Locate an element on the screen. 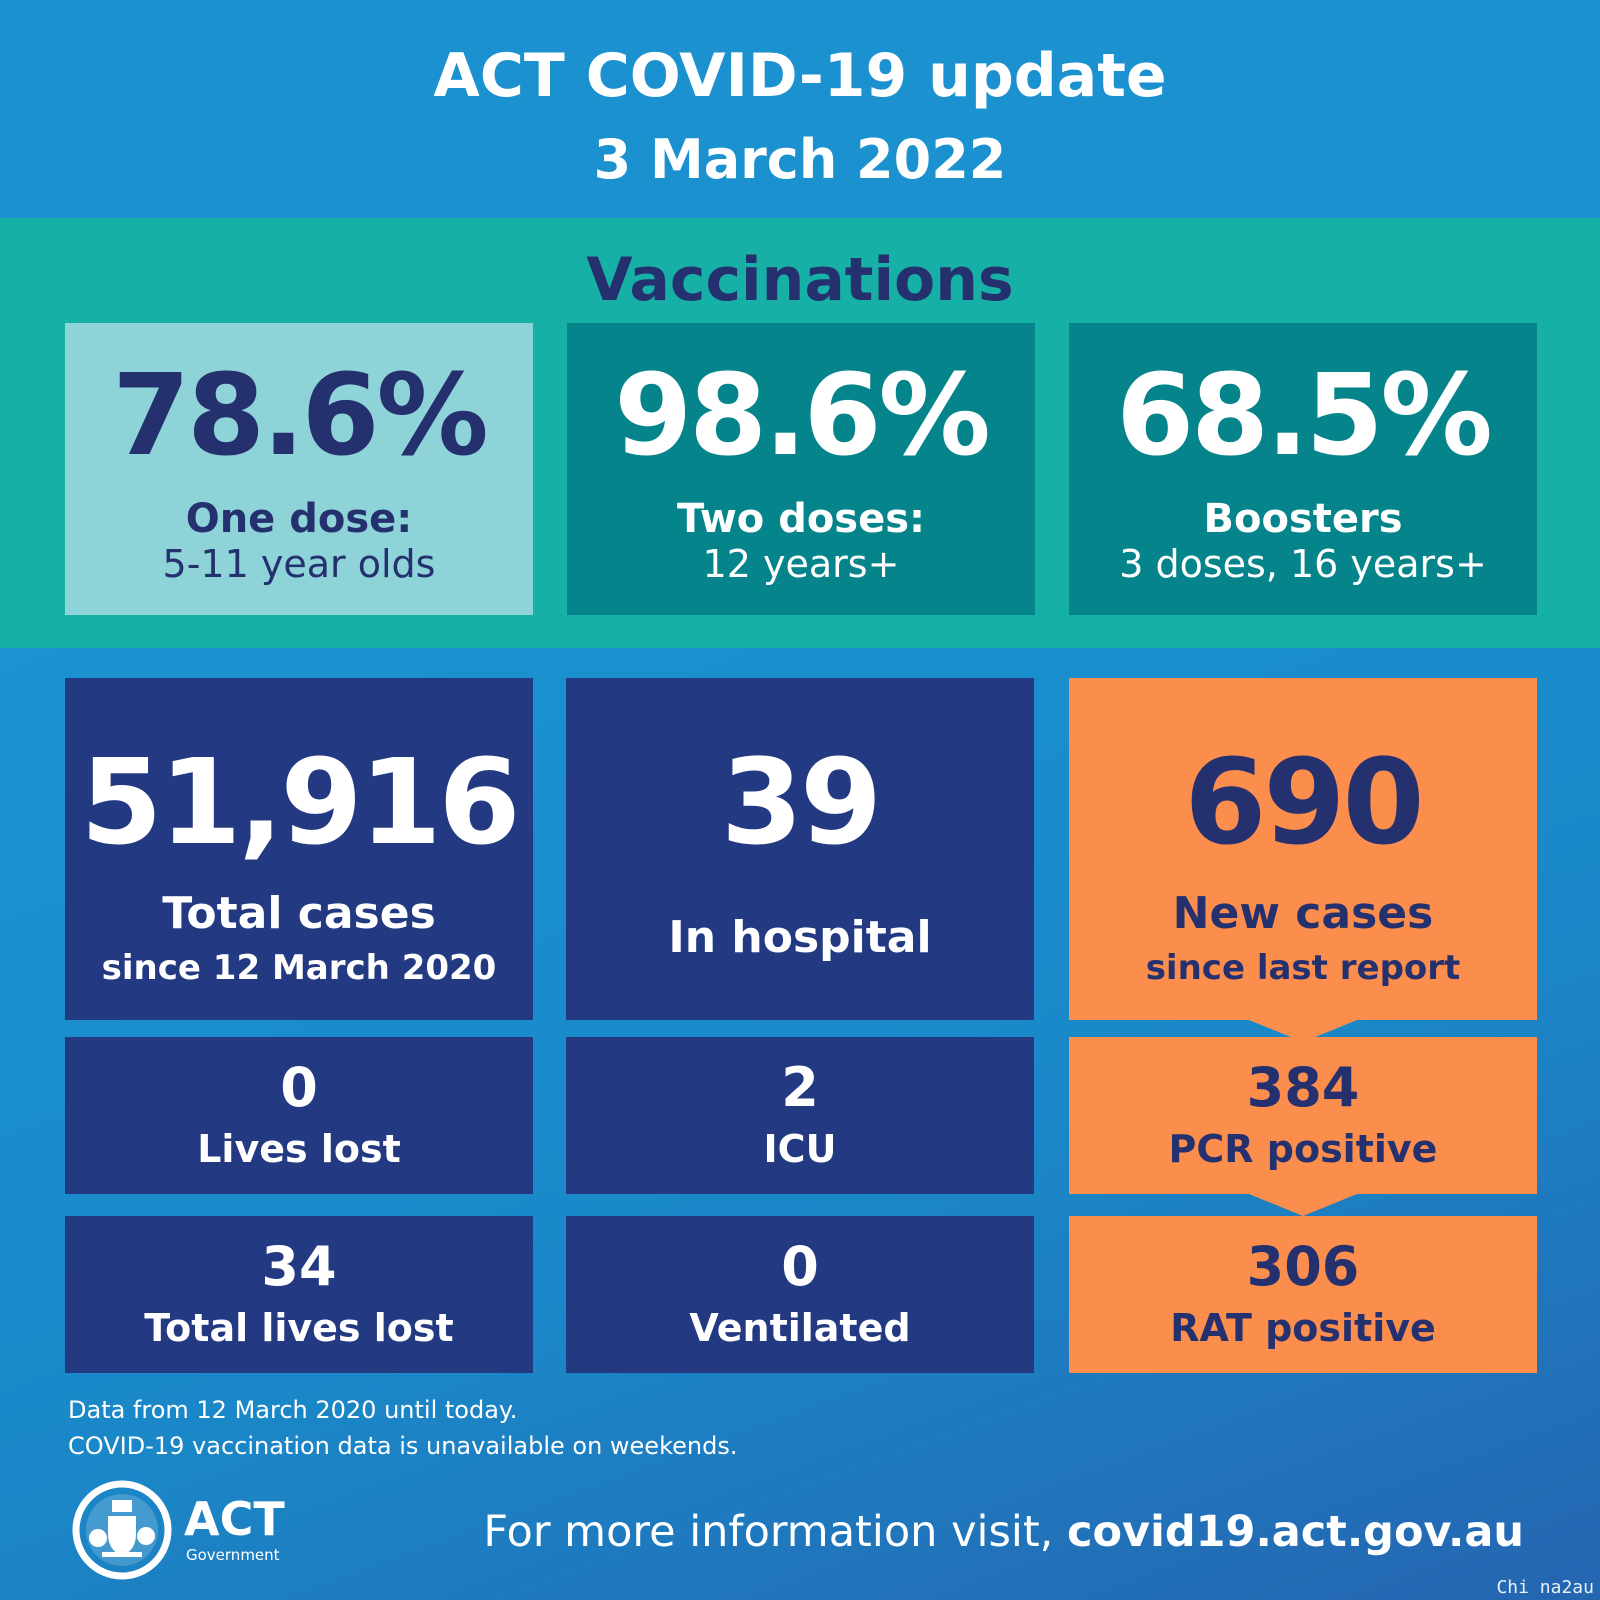 The height and width of the screenshot is (1600, 1600). total-cases-box: 51,916 Total cases since 12 March 2020 is located at coordinates (299, 849).